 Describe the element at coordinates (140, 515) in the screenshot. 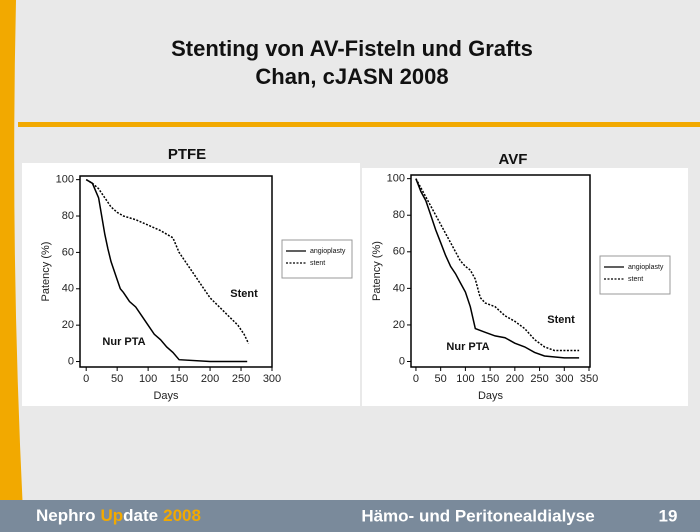

I see `brand-part: date` at that location.